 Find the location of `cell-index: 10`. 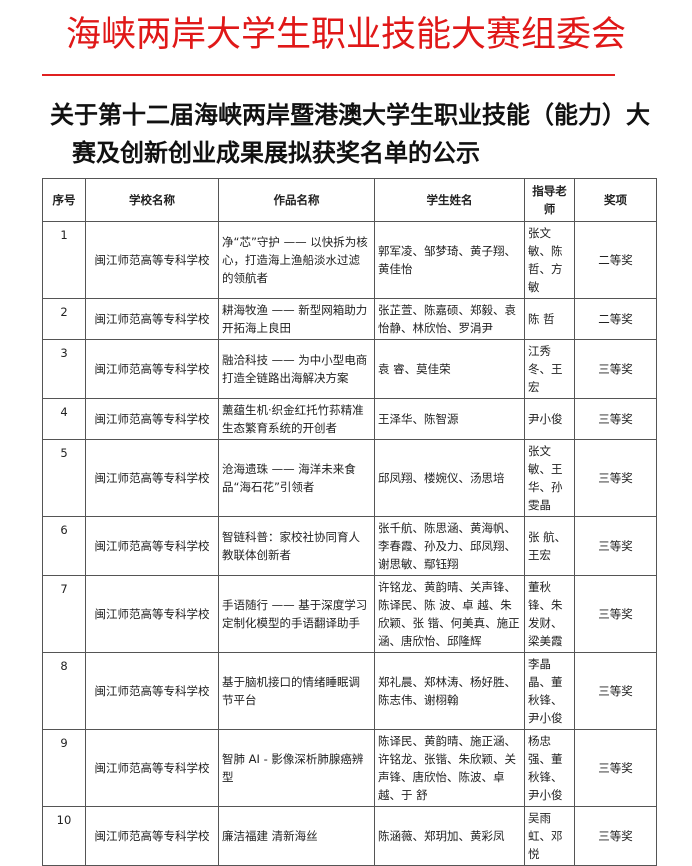

cell-index: 10 is located at coordinates (64, 836).